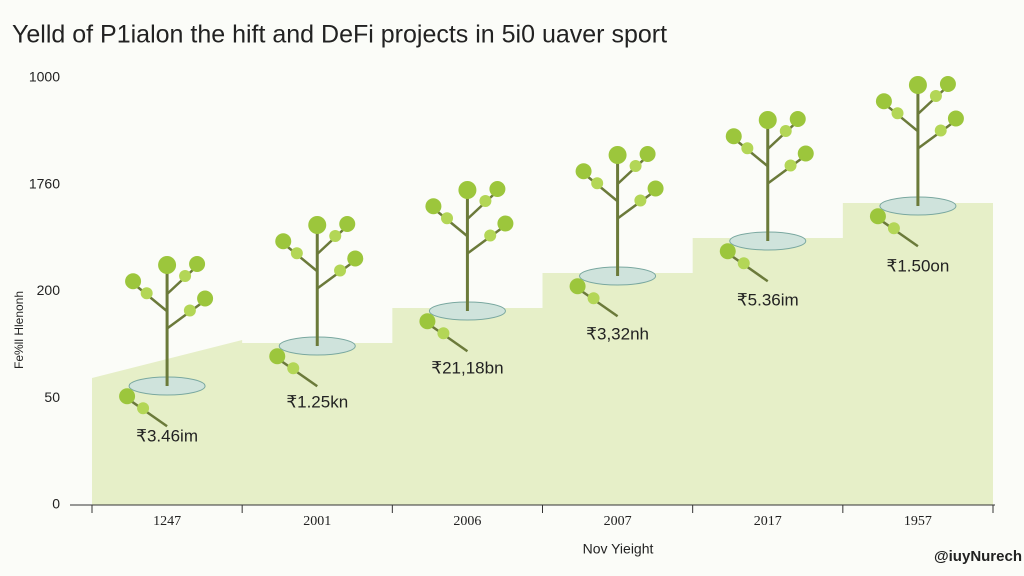  Describe the element at coordinates (317, 401) in the screenshot. I see `value-label: ₹1.25kn` at that location.